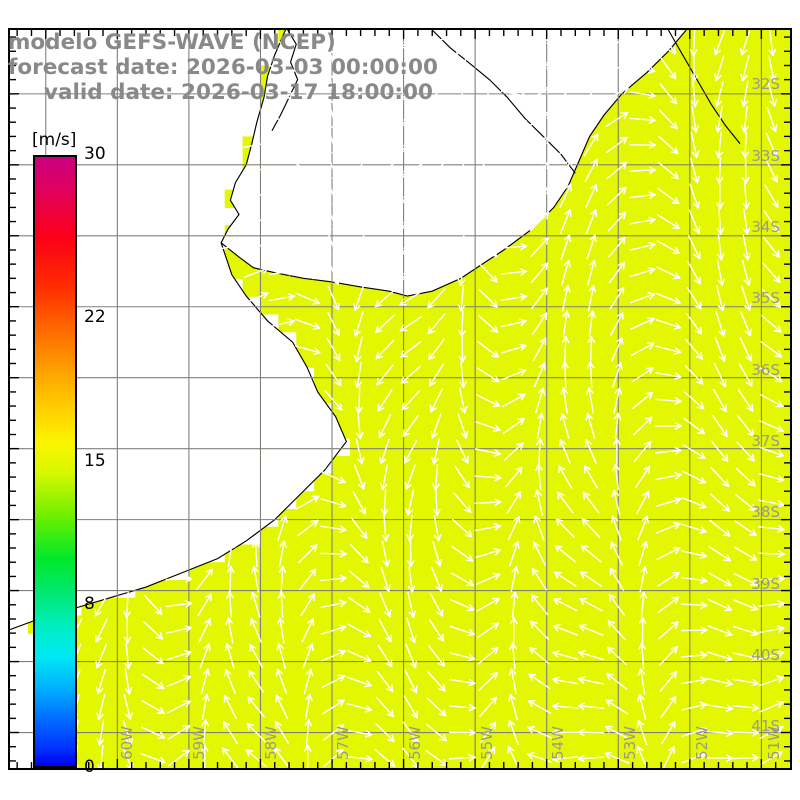  Describe the element at coordinates (414, 743) in the screenshot. I see `lon-label-56W: 56W` at that location.